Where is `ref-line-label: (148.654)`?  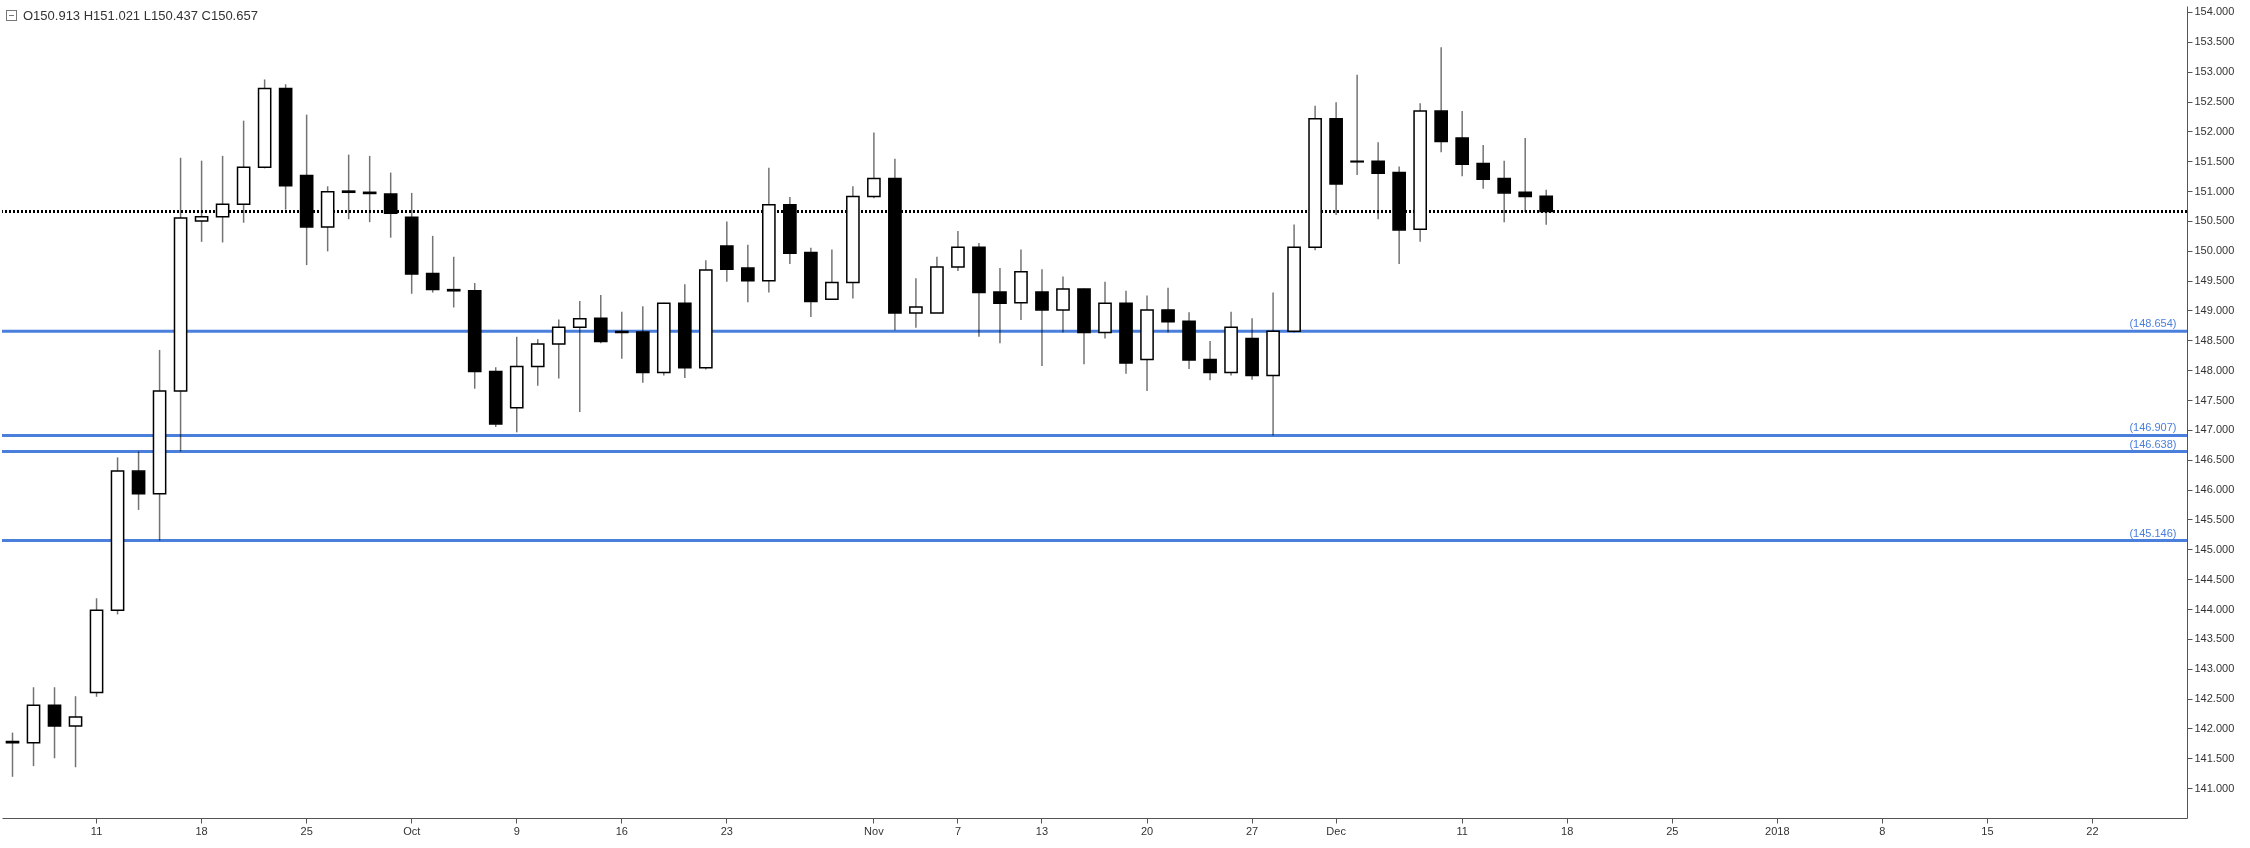 ref-line-label: (148.654) is located at coordinates (2153, 323).